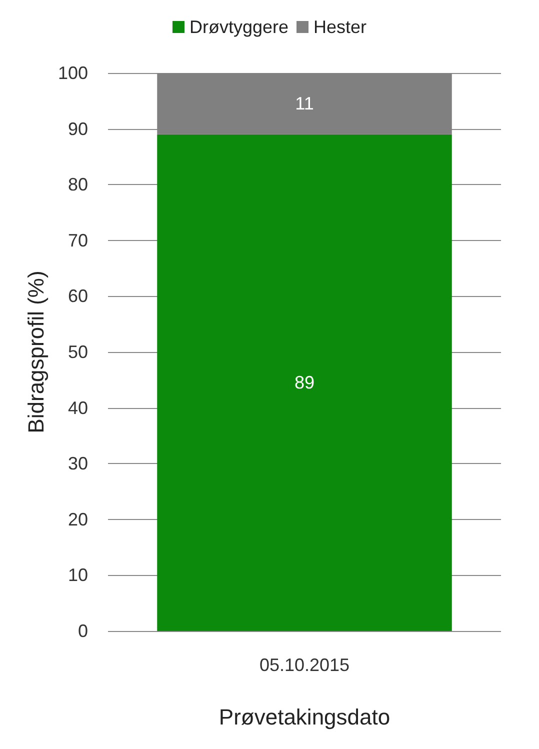 The width and height of the screenshot is (539, 749). I want to click on legend-label: Hester, so click(340, 27).